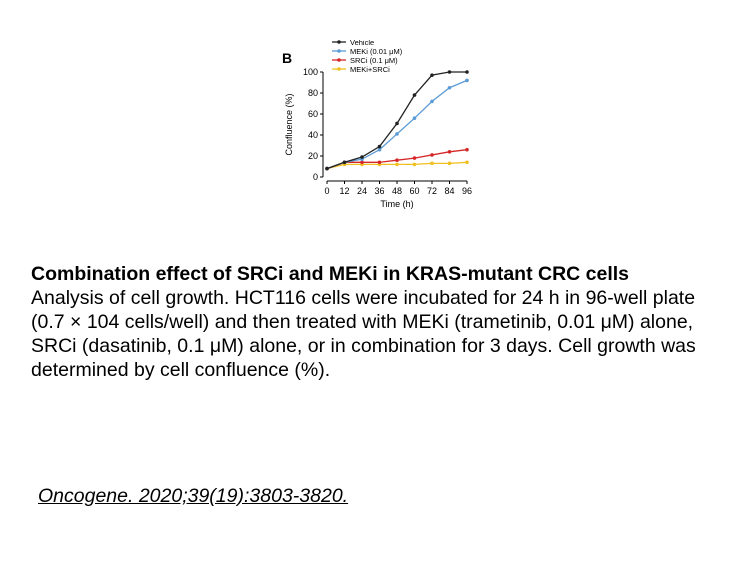 The image size is (756, 567). What do you see at coordinates (396, 204) in the screenshot?
I see `x-axis-label: Time (h)` at bounding box center [396, 204].